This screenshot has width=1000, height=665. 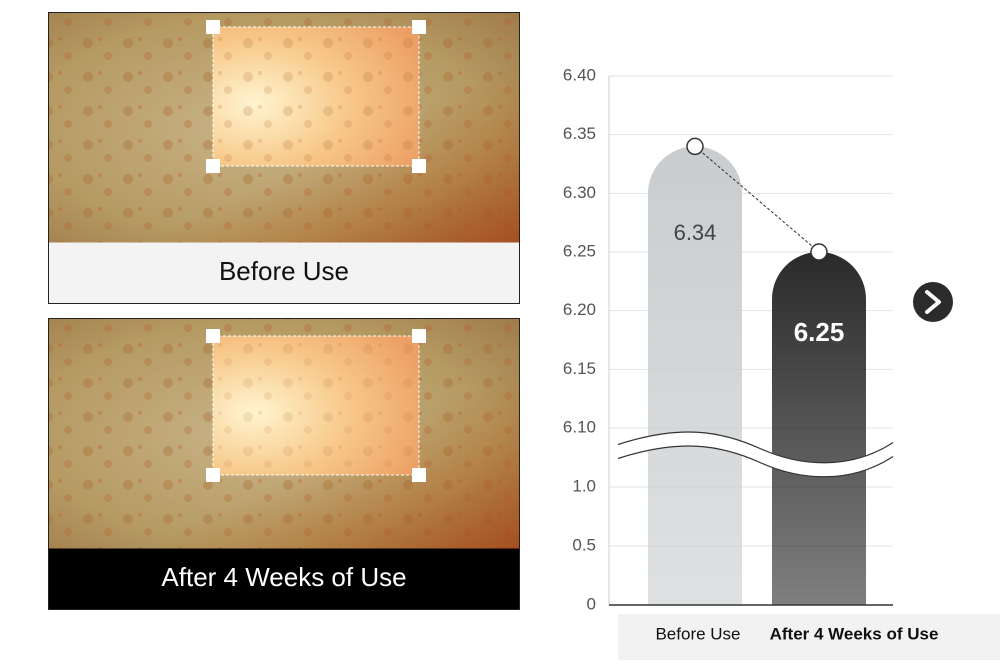 I want to click on y-tick-label: 0.5, so click(x=584, y=544).